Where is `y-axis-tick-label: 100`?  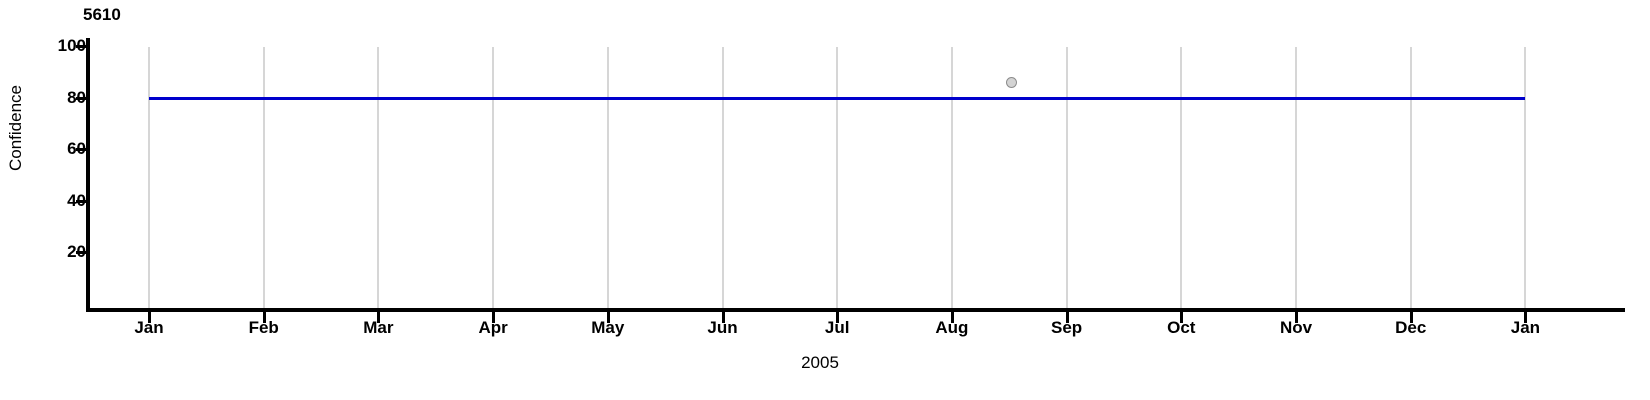
y-axis-tick-label: 100 is located at coordinates (71, 45).